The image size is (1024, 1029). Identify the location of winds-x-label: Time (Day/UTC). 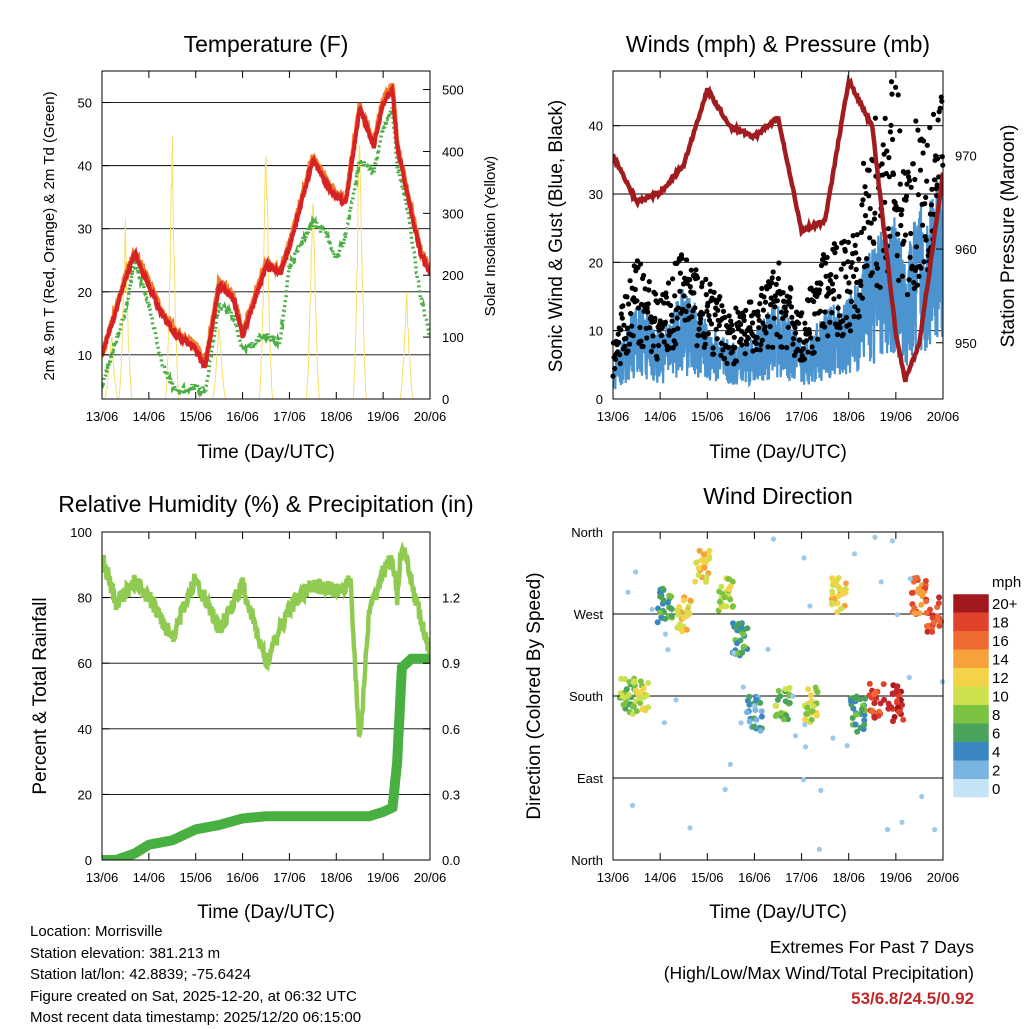
(778, 452).